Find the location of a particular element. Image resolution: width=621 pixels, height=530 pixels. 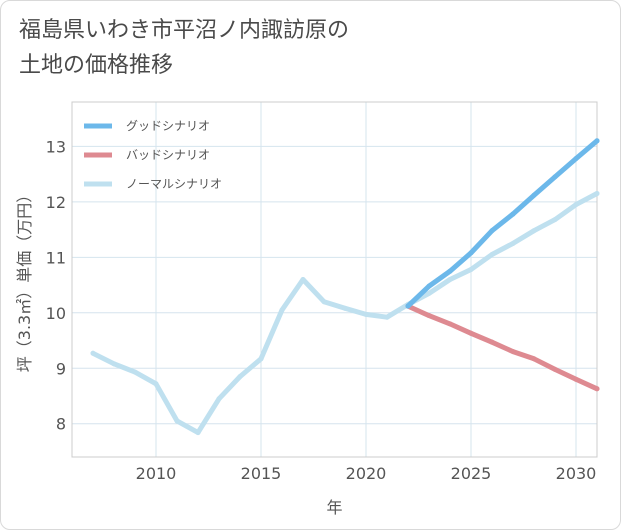

legend-label: バッドシナリオ is located at coordinates (168, 155).